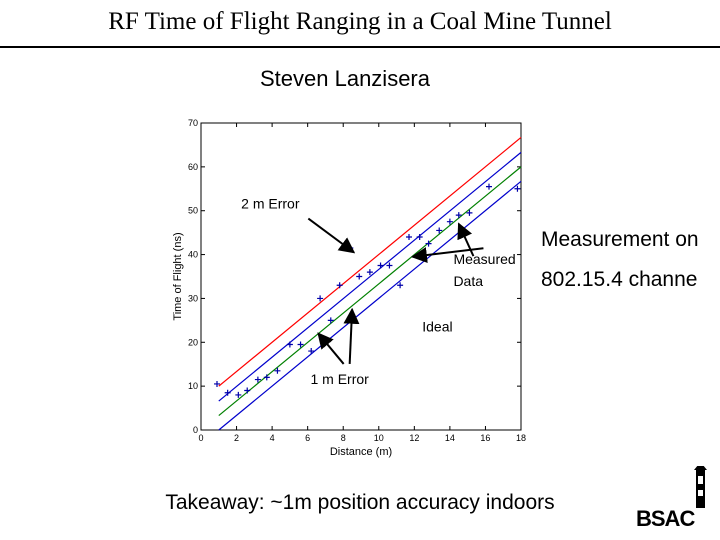  I want to click on y-tick-label: 30, so click(193, 298).